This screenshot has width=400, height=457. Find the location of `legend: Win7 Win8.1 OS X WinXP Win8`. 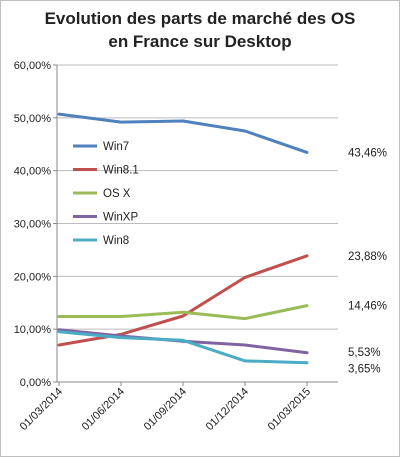

legend: Win7 Win8.1 OS X WinXP Win8 is located at coordinates (106, 194).